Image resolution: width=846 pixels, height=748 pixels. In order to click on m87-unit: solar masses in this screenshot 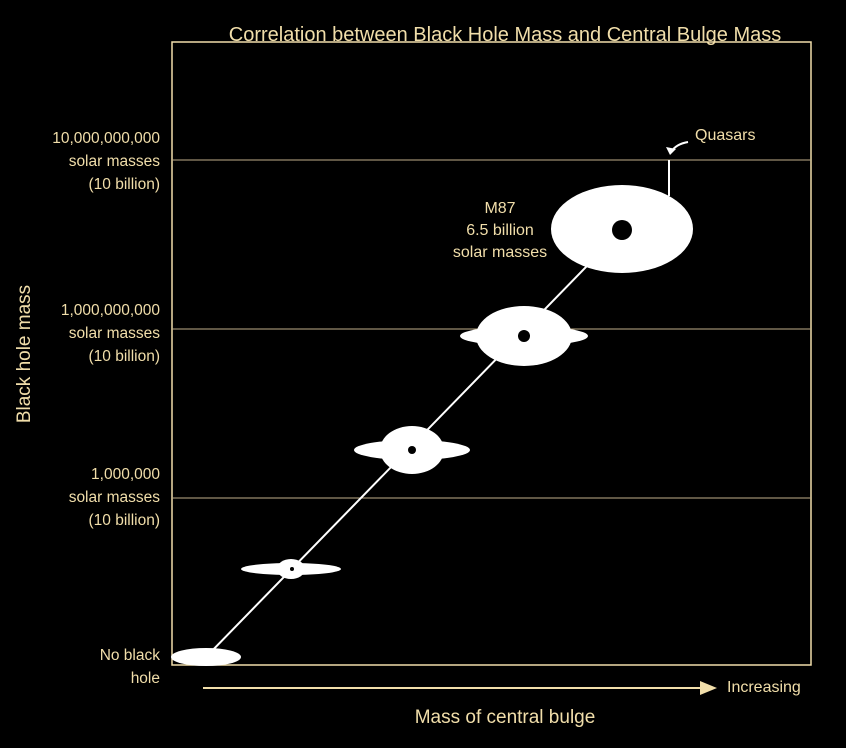, I will do `click(500, 252)`.